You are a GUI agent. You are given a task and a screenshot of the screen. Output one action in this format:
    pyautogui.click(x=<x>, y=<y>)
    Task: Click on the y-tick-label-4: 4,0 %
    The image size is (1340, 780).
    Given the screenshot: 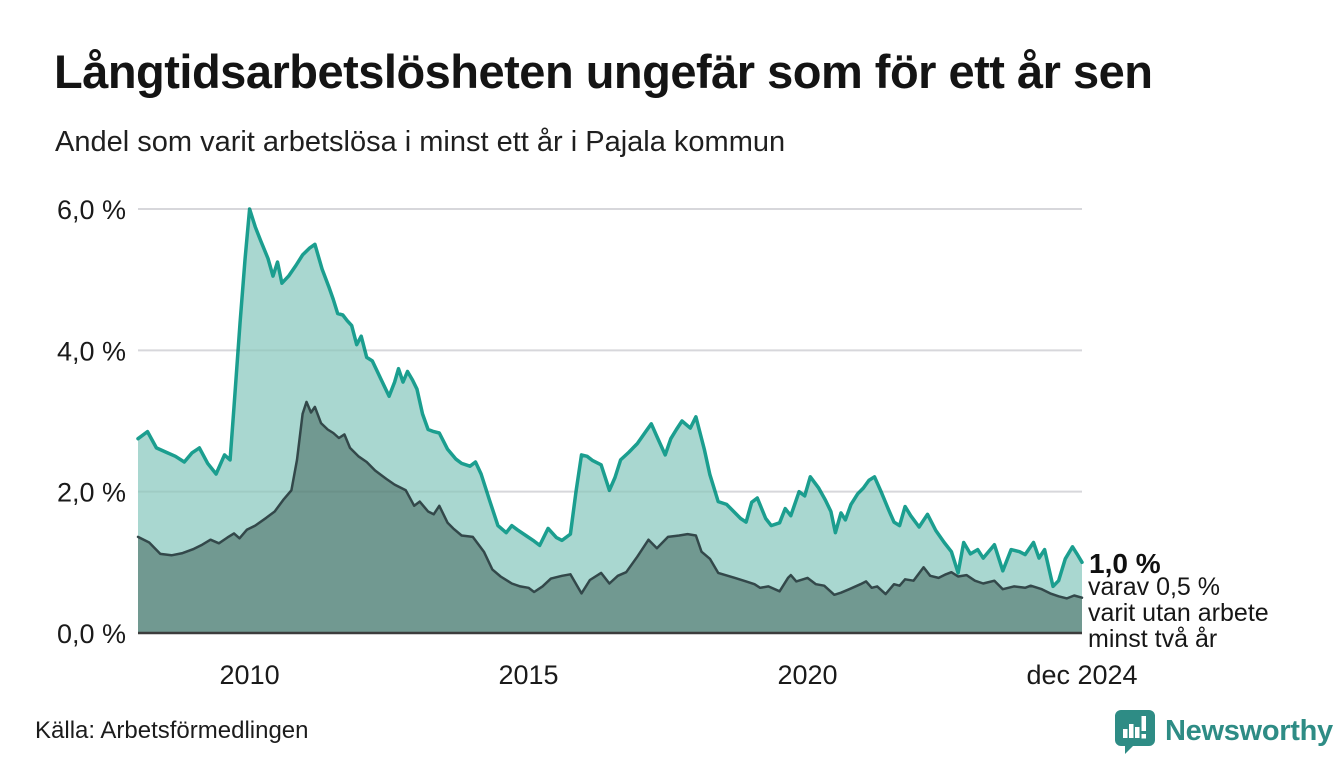 What is the action you would take?
    pyautogui.click(x=91, y=351)
    